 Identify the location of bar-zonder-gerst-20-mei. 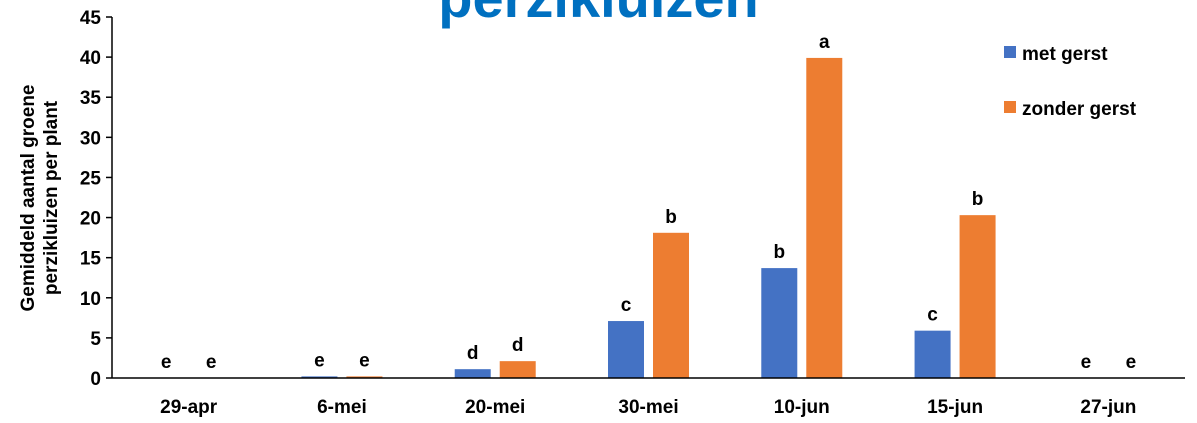
(517, 369).